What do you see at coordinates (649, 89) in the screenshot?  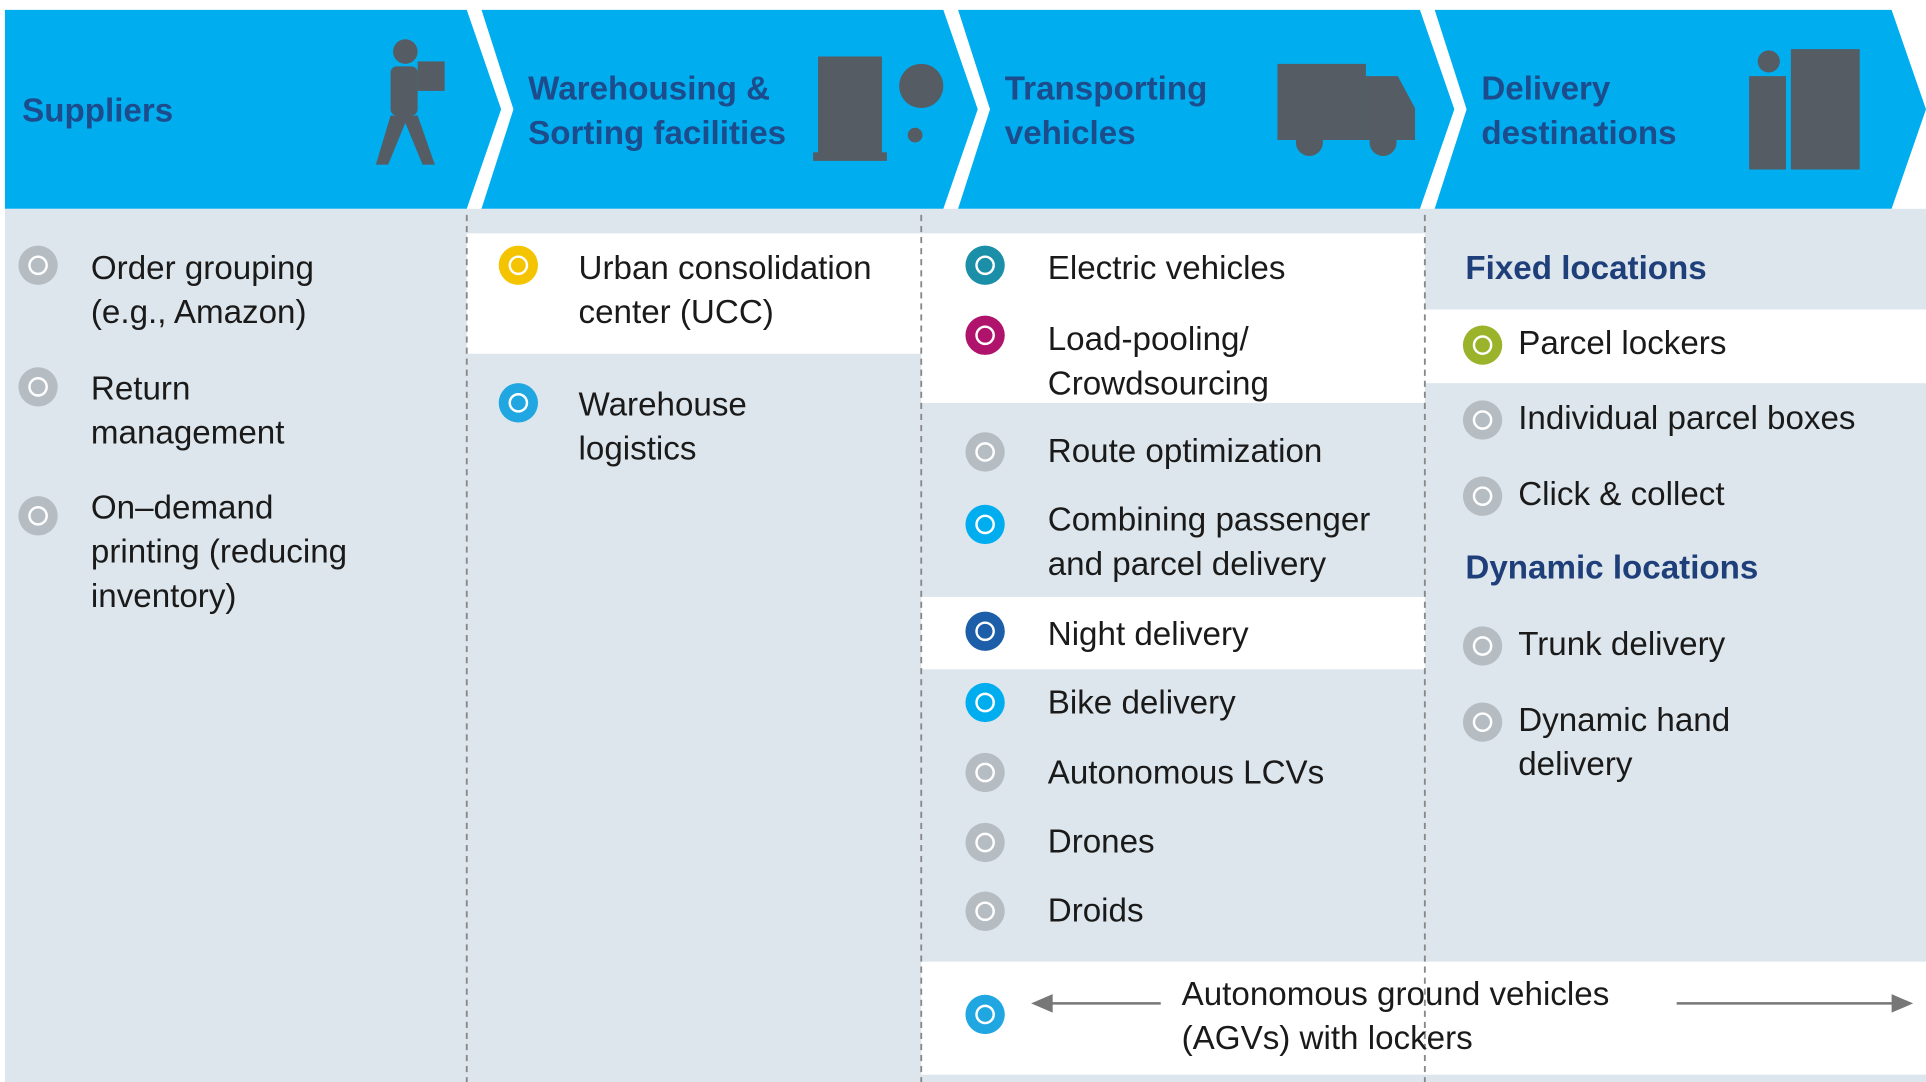 I see `header-title: Warehousing &` at bounding box center [649, 89].